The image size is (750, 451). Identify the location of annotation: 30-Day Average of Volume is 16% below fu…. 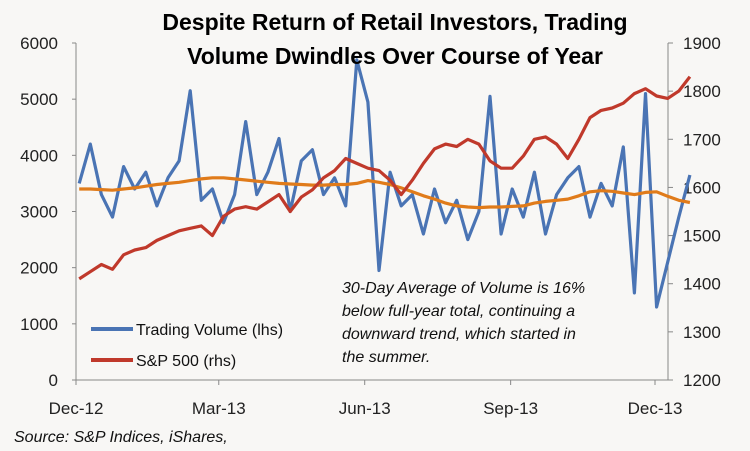
(463, 323).